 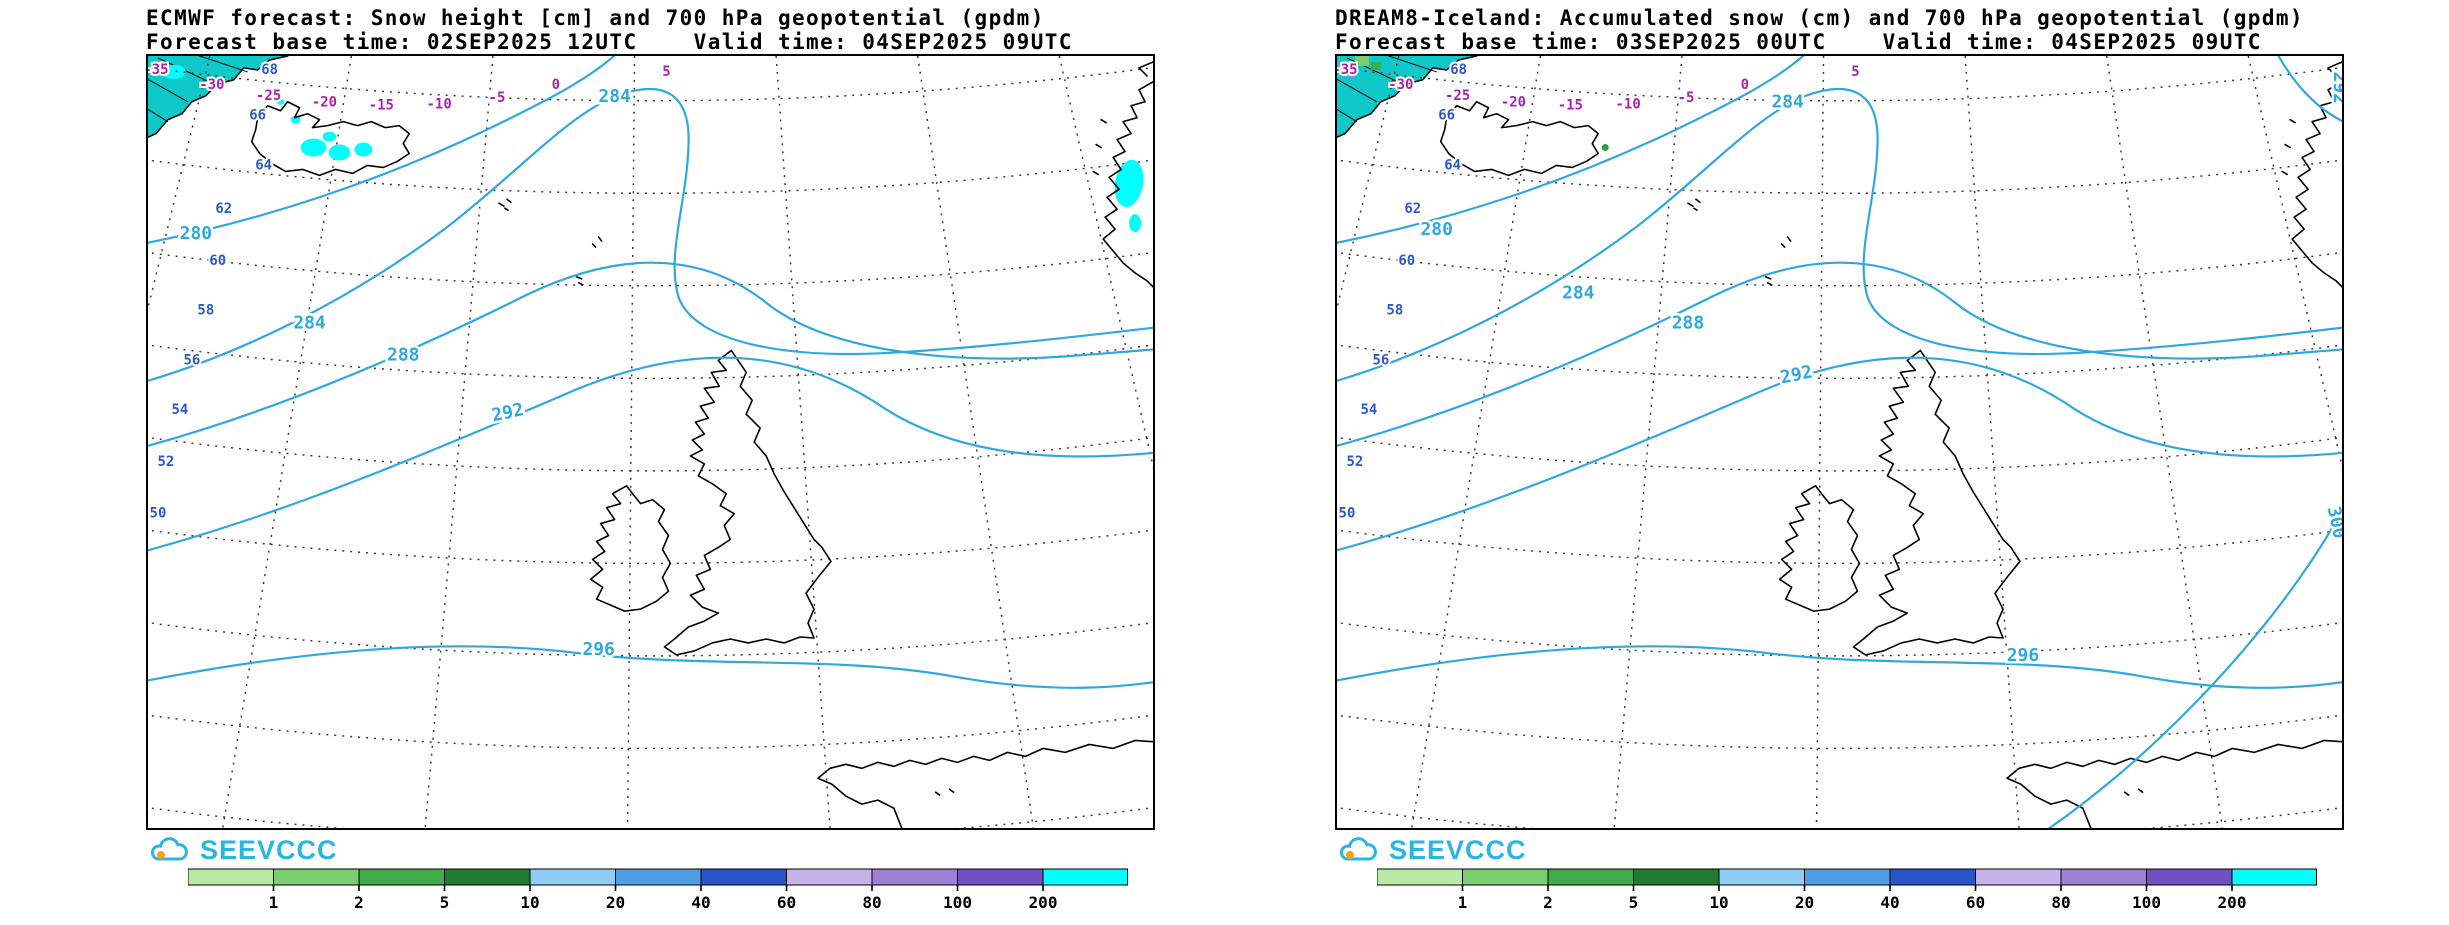 I want to click on latitude-label: 50, so click(x=1347, y=514).